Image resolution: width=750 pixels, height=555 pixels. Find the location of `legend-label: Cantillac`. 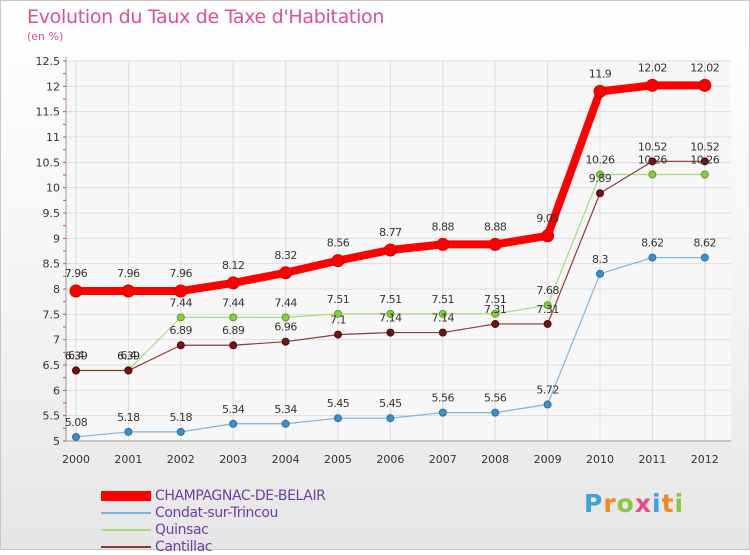

legend-label: Cantillac is located at coordinates (184, 546).